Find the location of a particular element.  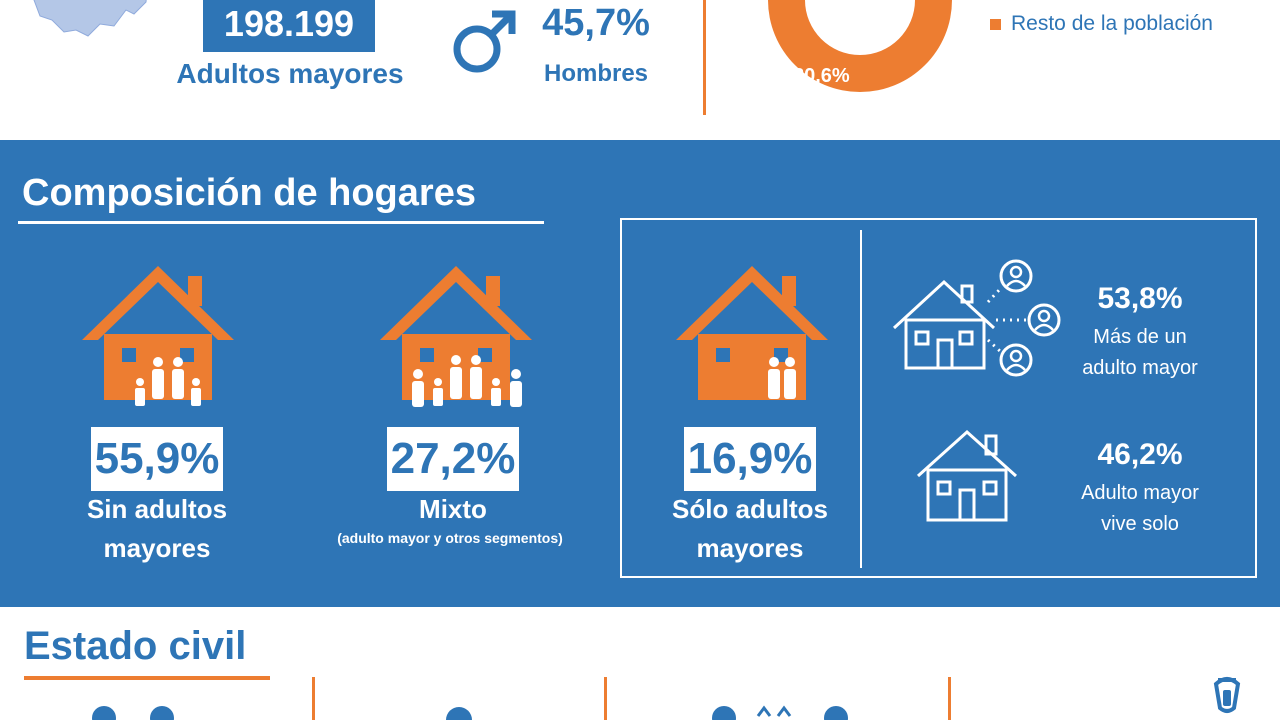

label-vive-solo: Adulto mayor vive solo is located at coordinates (1140, 509).